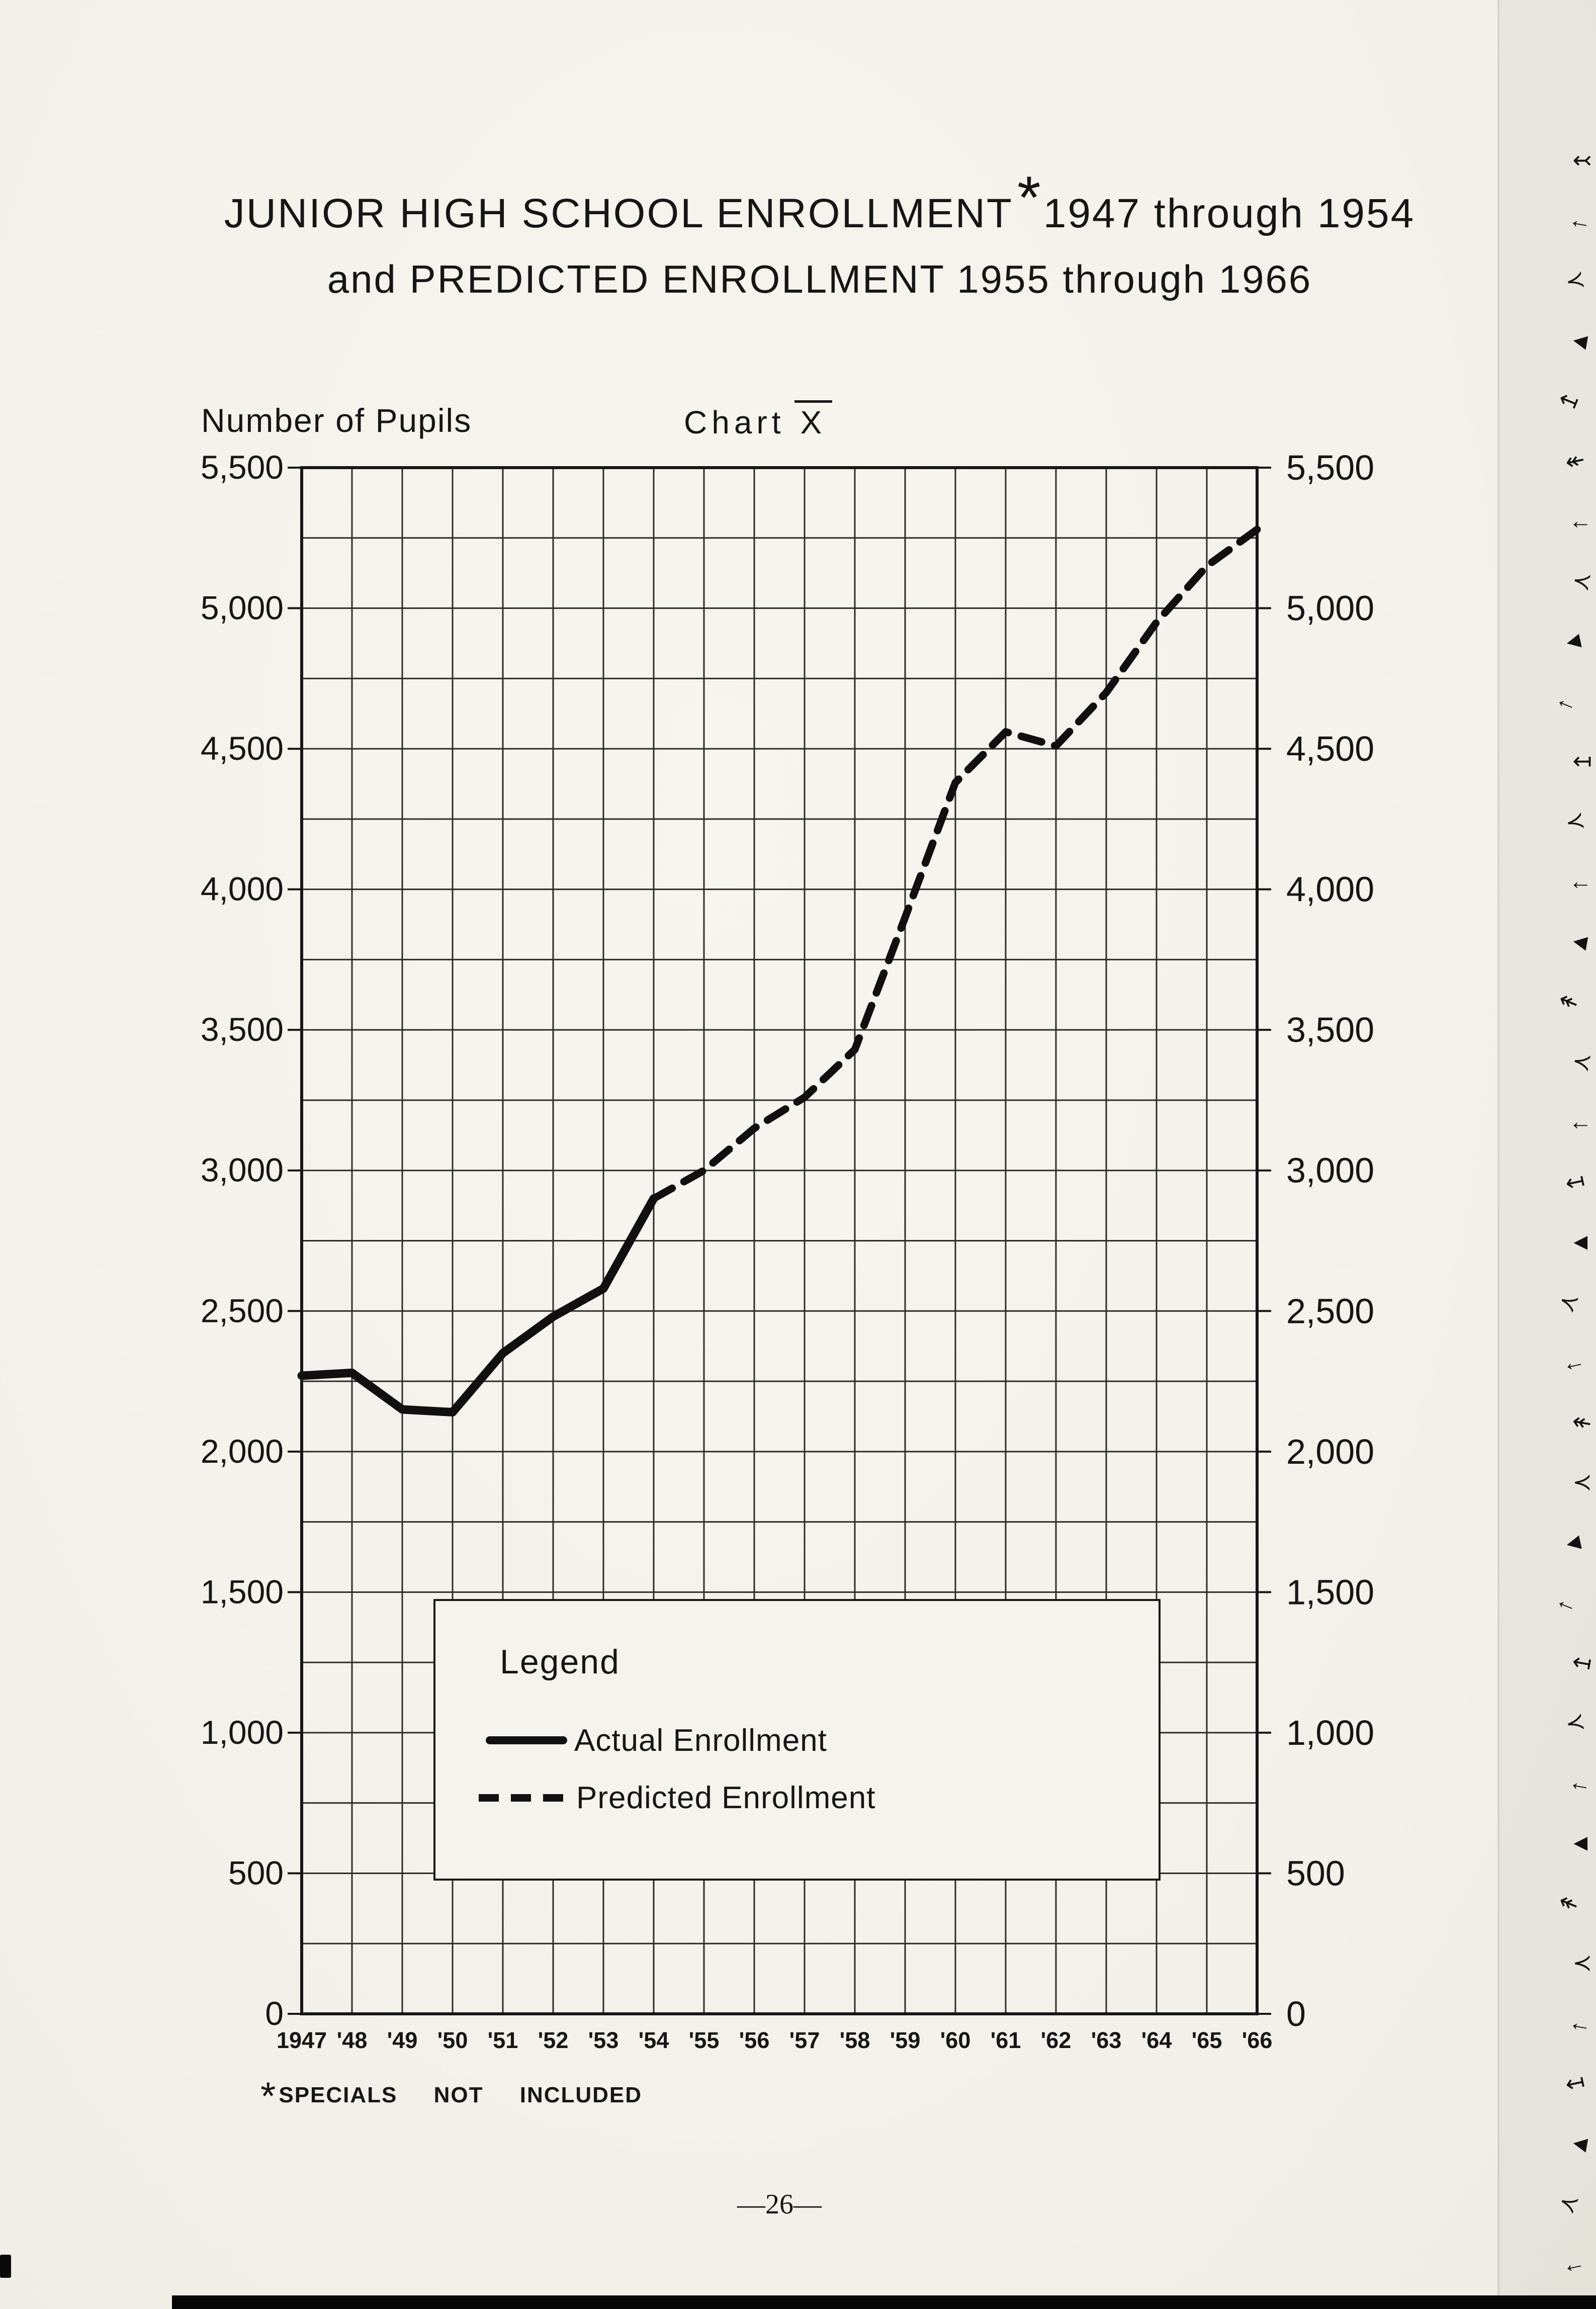 This screenshot has height=2309, width=1596. What do you see at coordinates (1057, 2040) in the screenshot?
I see `svg-text: '62` at bounding box center [1057, 2040].